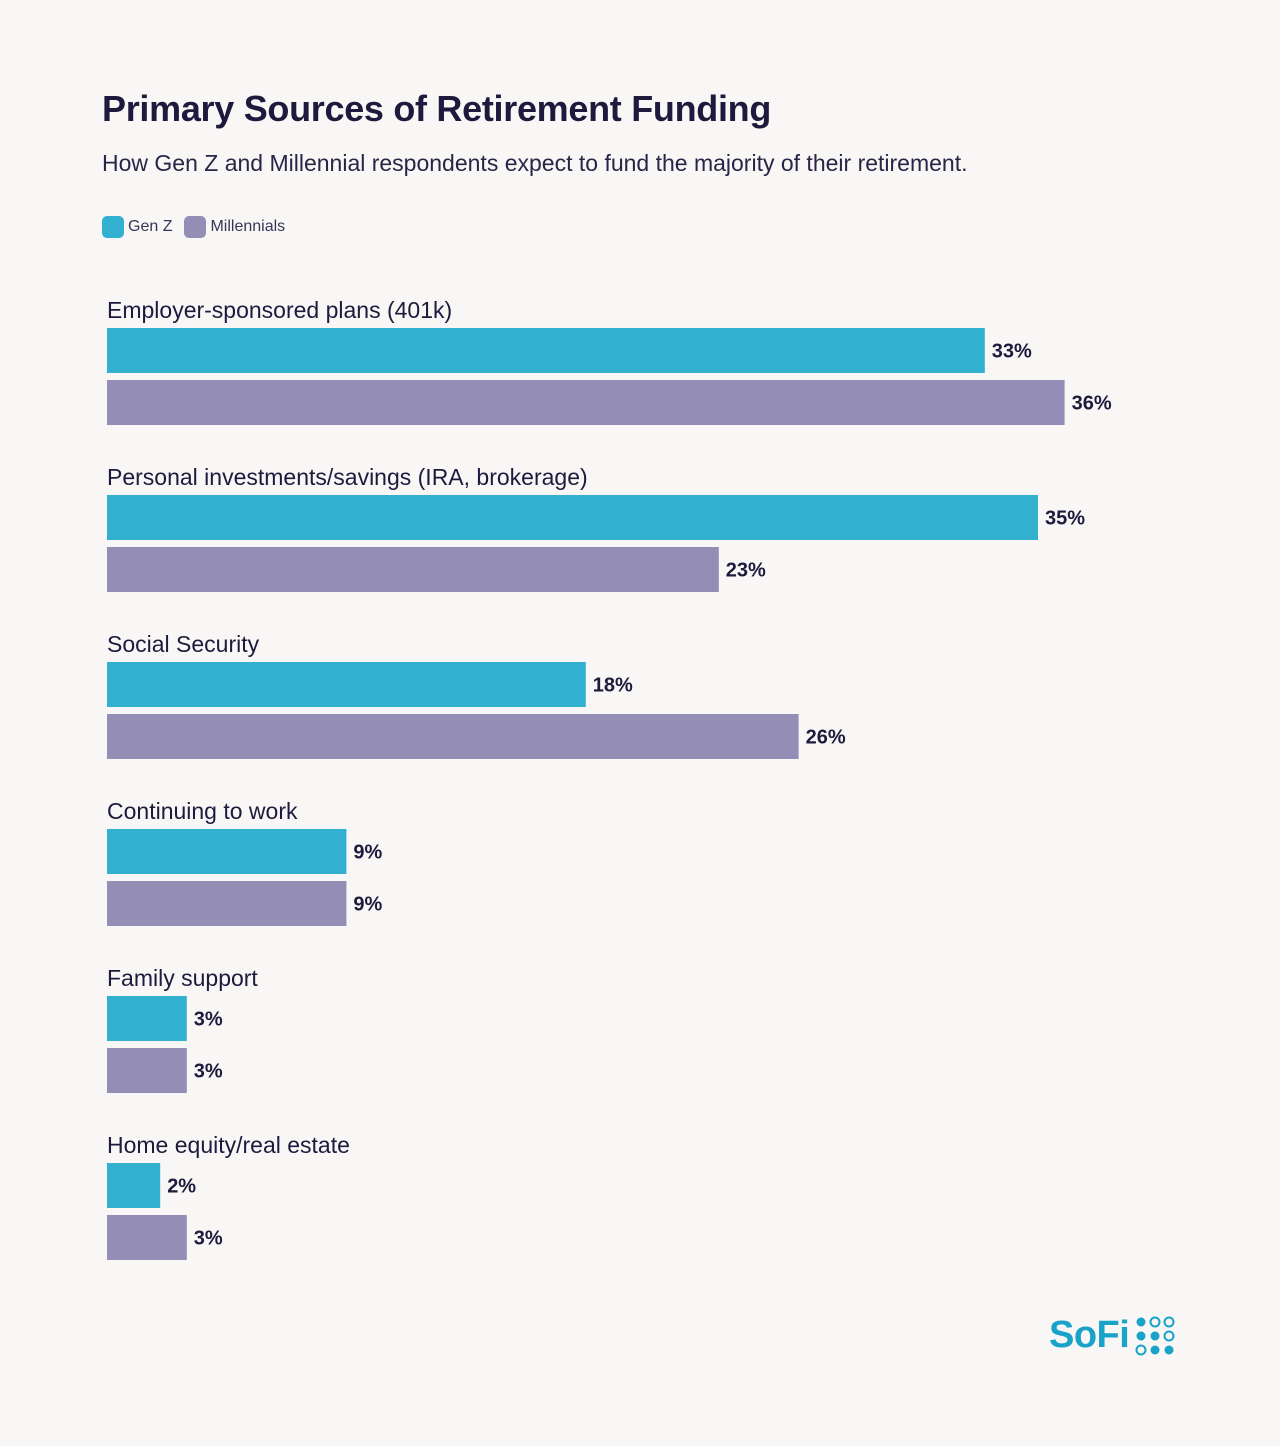 The image size is (1280, 1446). Describe the element at coordinates (1089, 1335) in the screenshot. I see `logo-text: SoFi` at that location.